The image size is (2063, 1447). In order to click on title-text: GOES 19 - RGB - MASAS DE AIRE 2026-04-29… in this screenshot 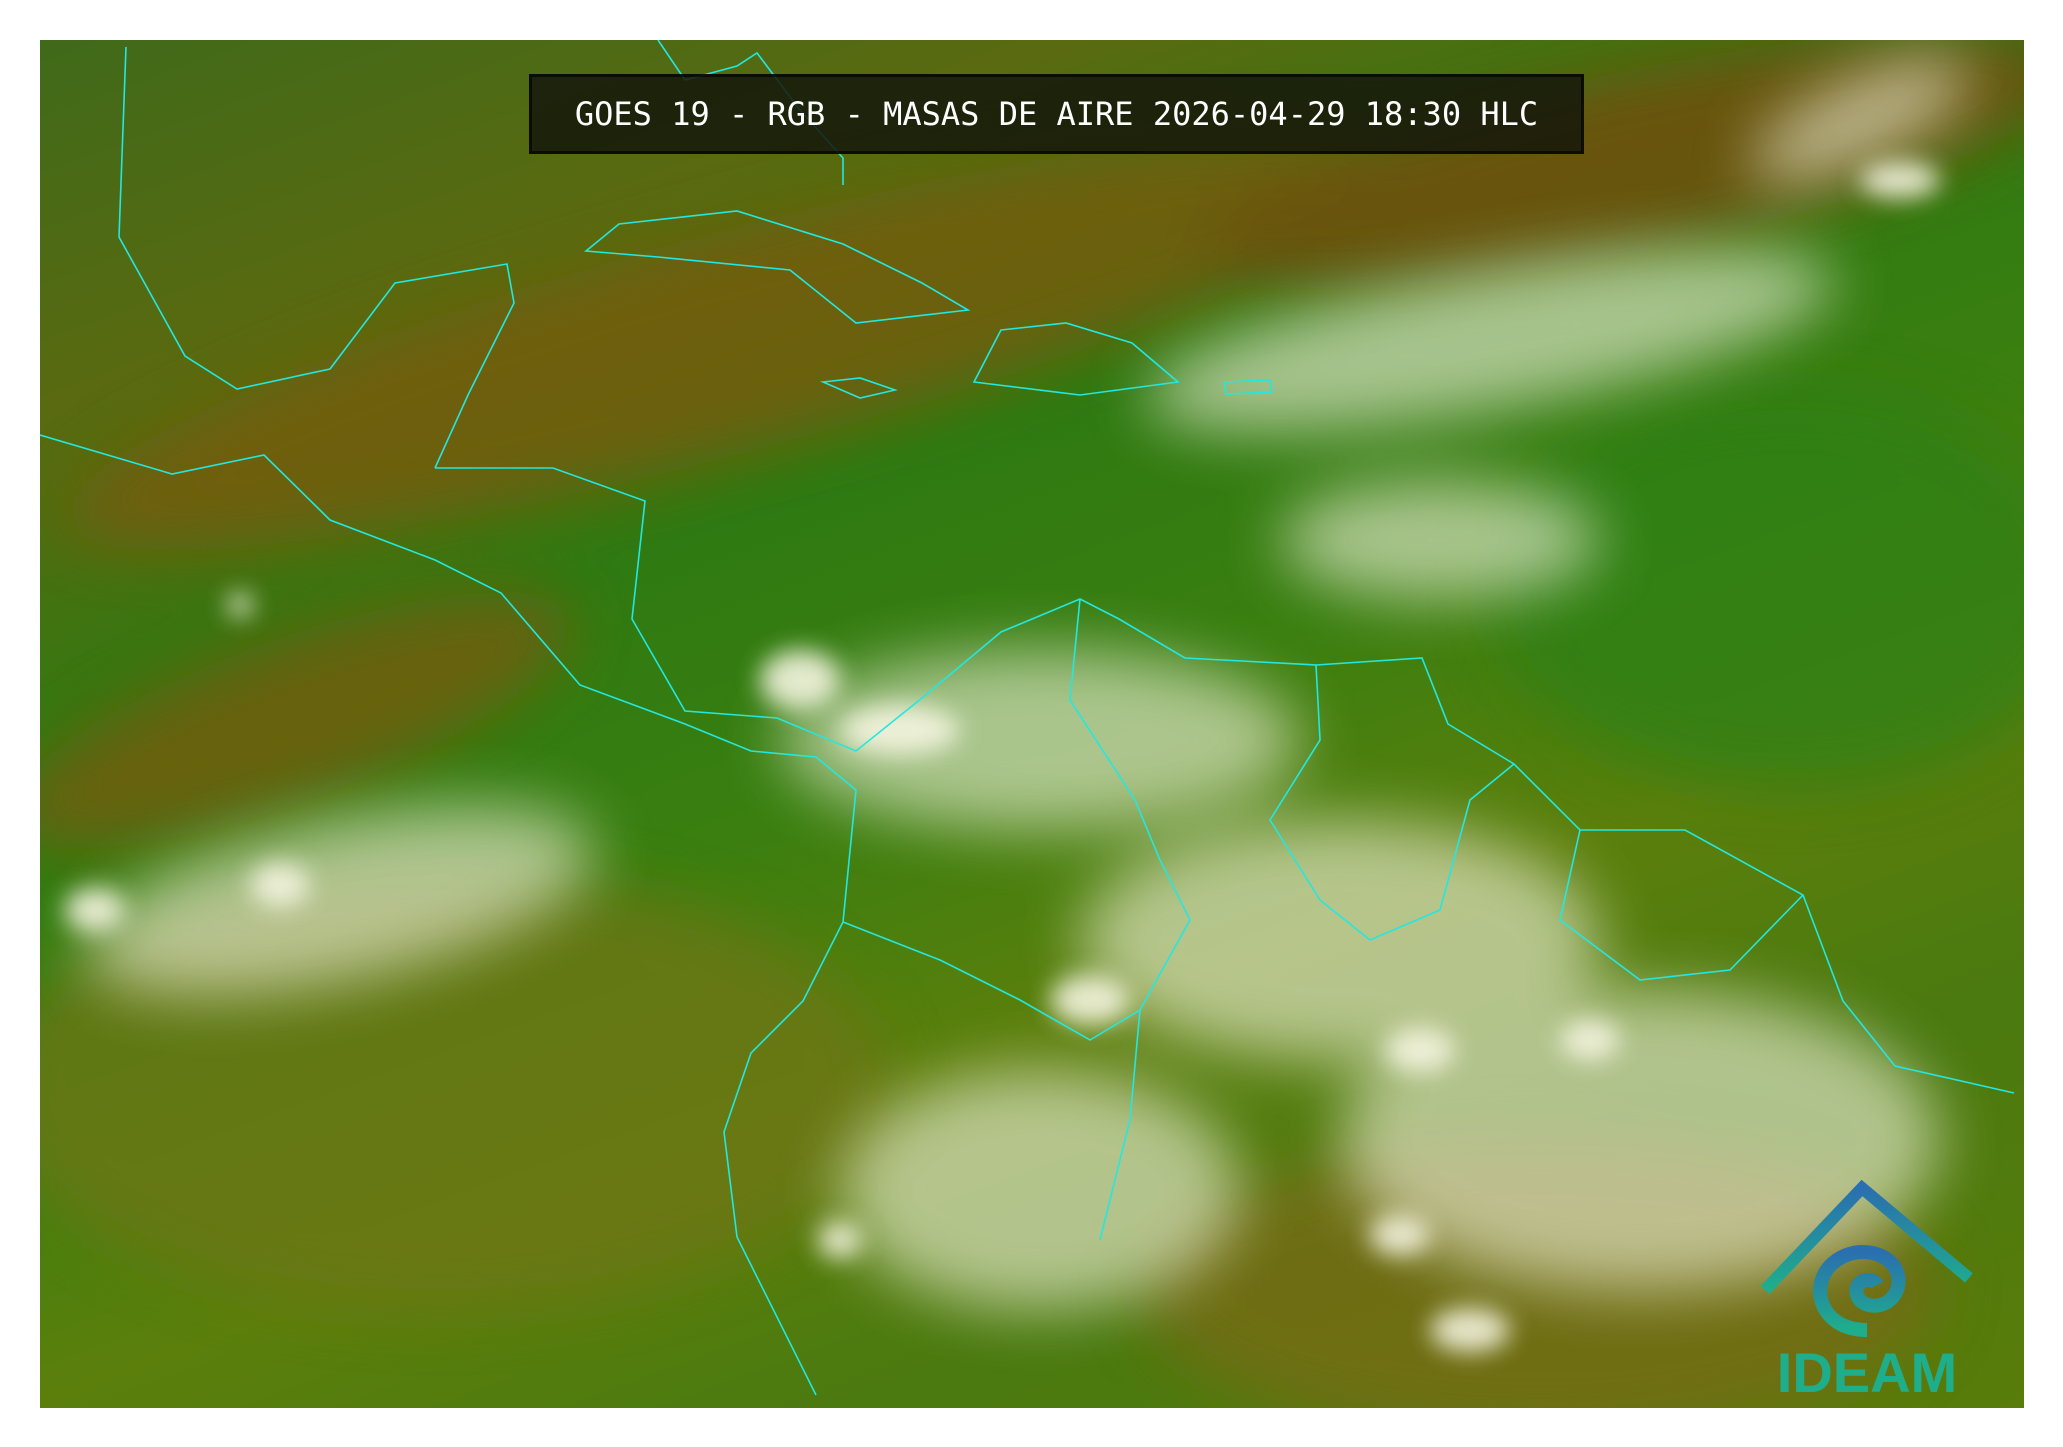, I will do `click(1056, 114)`.